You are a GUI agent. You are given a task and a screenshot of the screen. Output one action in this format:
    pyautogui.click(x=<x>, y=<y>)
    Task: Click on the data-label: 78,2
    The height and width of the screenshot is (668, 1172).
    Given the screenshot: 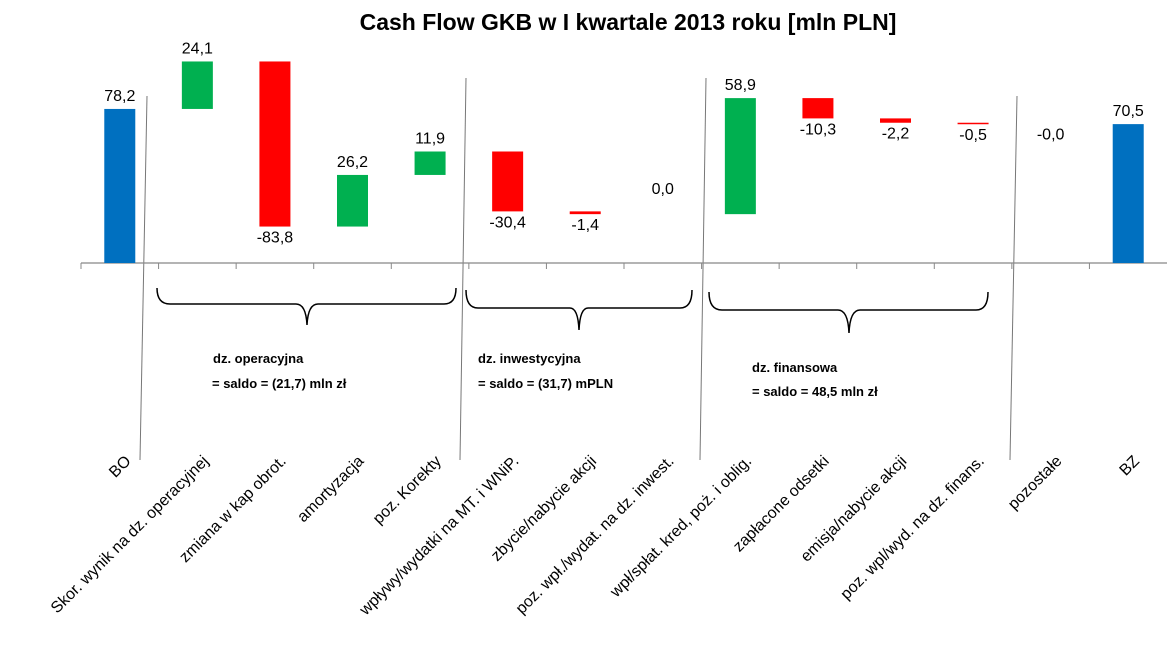 What is the action you would take?
    pyautogui.click(x=119, y=96)
    